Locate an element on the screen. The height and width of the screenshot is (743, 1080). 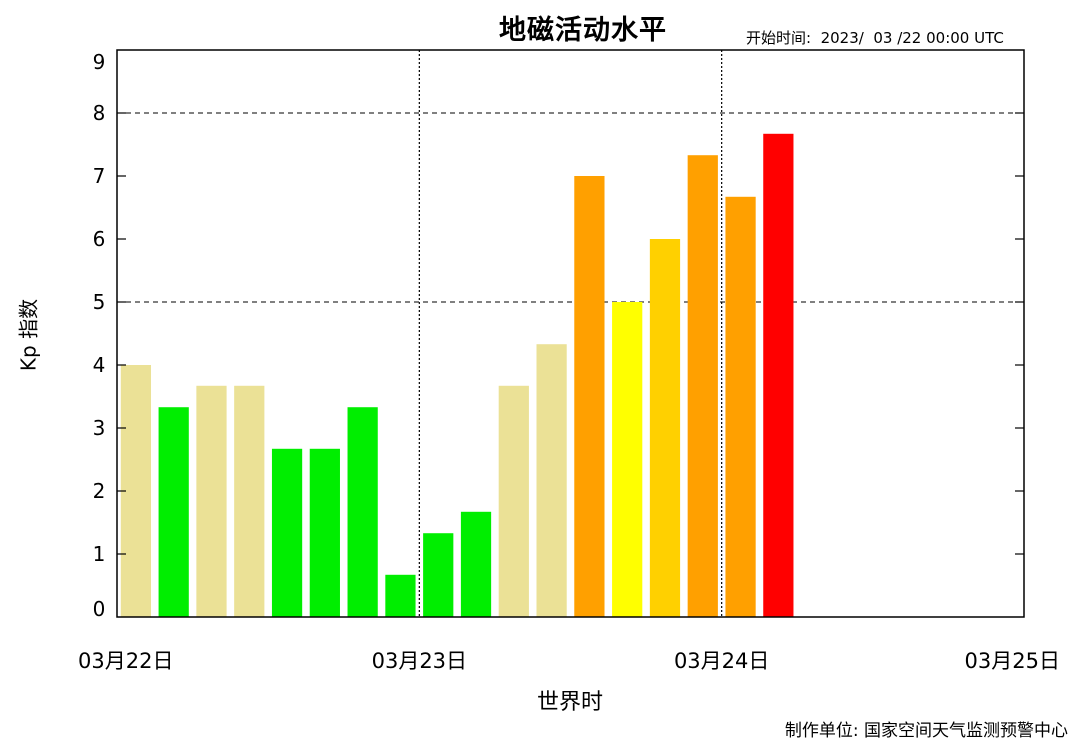
y-tick-label-5: 5 is located at coordinates (99, 302).